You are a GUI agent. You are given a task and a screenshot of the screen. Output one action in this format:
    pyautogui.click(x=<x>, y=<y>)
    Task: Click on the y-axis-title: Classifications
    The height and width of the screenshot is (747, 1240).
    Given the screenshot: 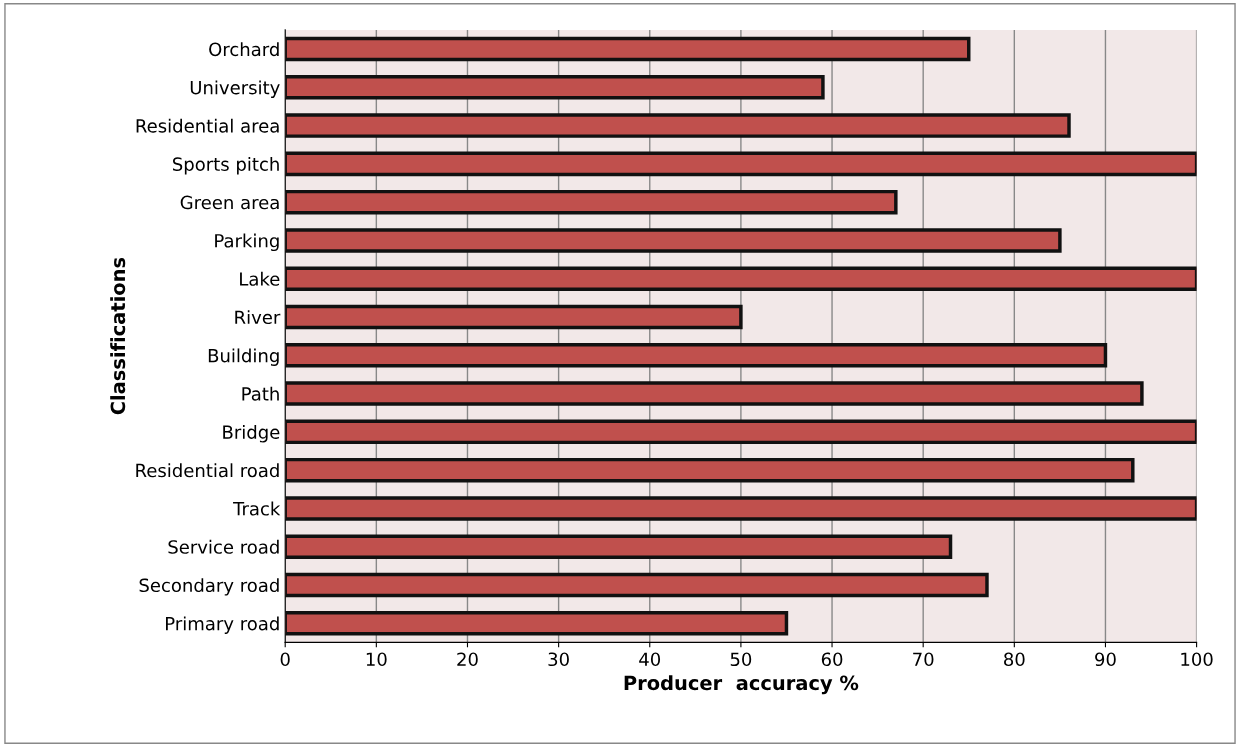 What is the action you would take?
    pyautogui.click(x=118, y=336)
    